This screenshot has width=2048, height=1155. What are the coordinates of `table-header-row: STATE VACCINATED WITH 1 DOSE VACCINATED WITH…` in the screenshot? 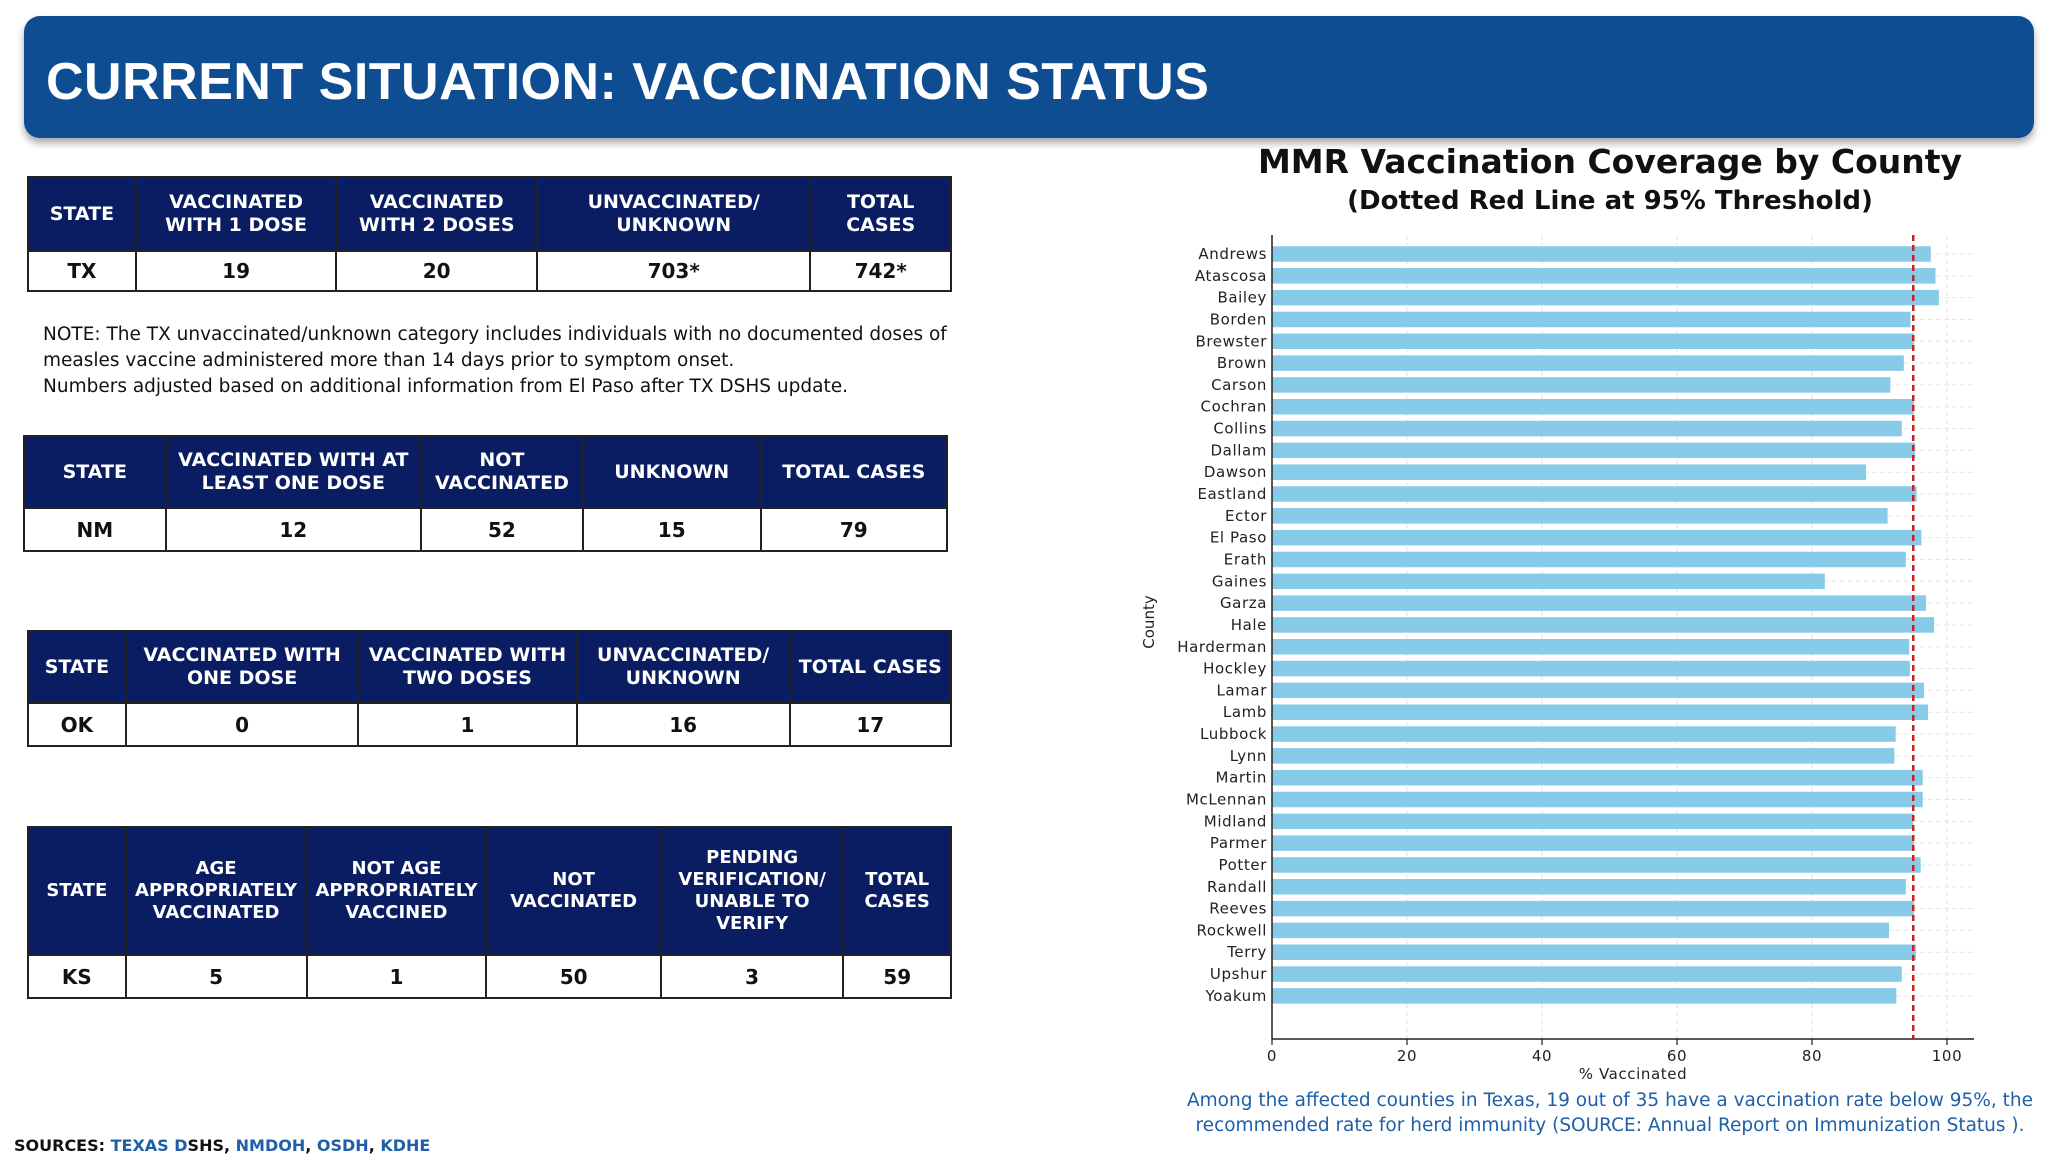 It's located at (489, 214).